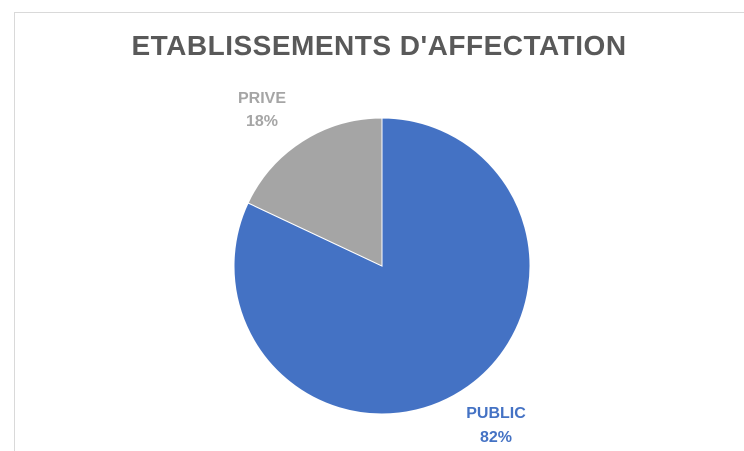  Describe the element at coordinates (14, 231) in the screenshot. I see `chart-border-left` at that location.